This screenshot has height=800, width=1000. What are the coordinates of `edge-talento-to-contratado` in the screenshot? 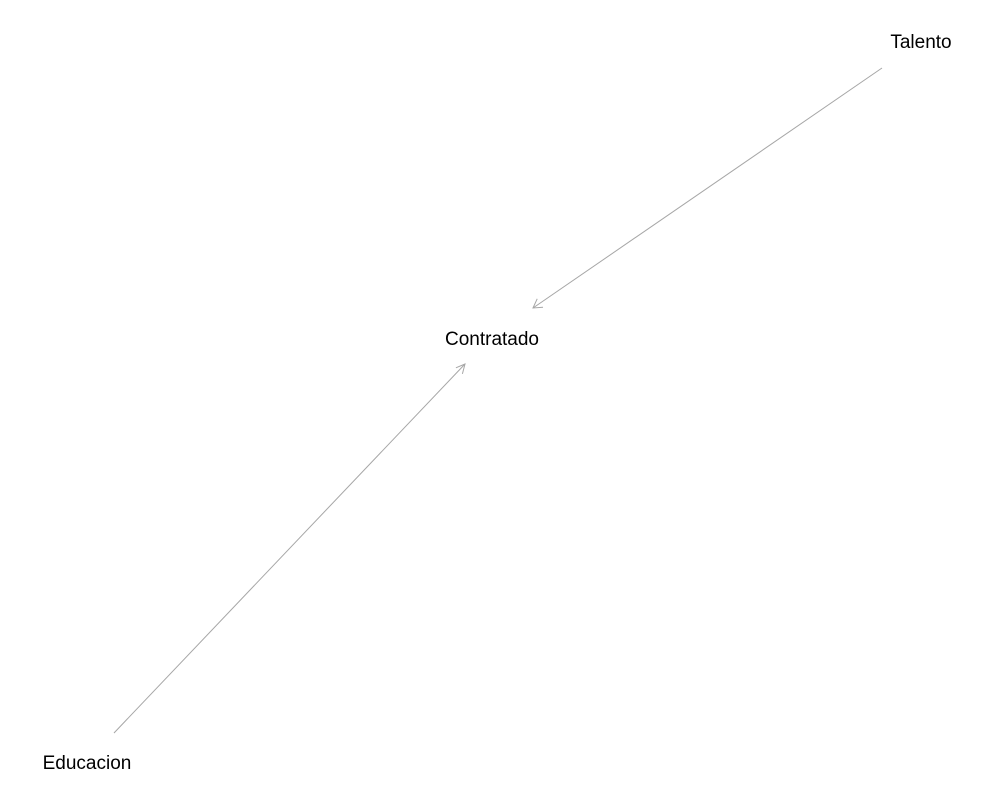 It's located at (707, 188).